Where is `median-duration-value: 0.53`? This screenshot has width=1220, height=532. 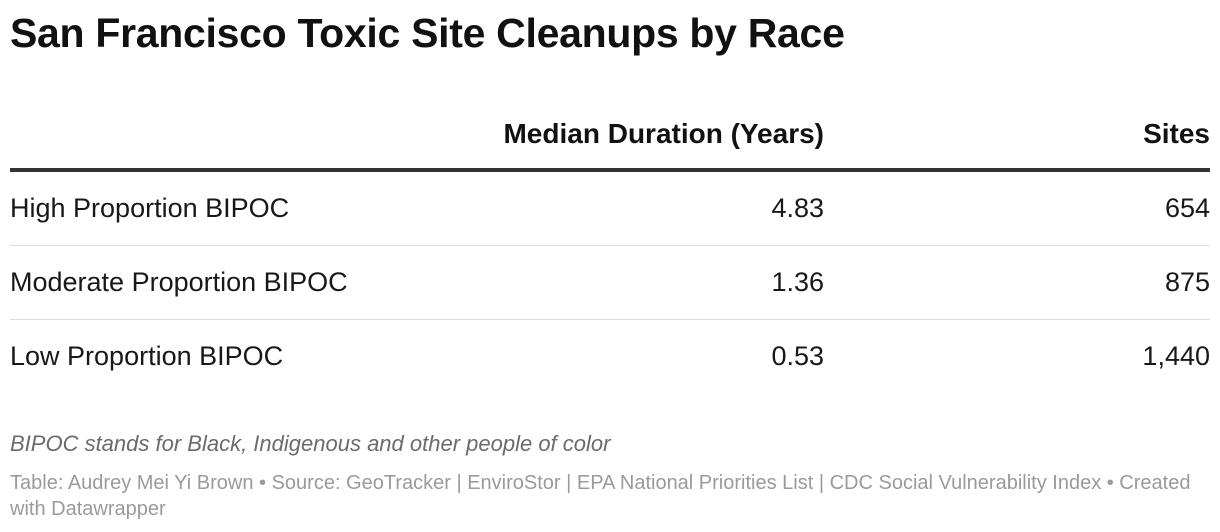 median-duration-value: 0.53 is located at coordinates (797, 356).